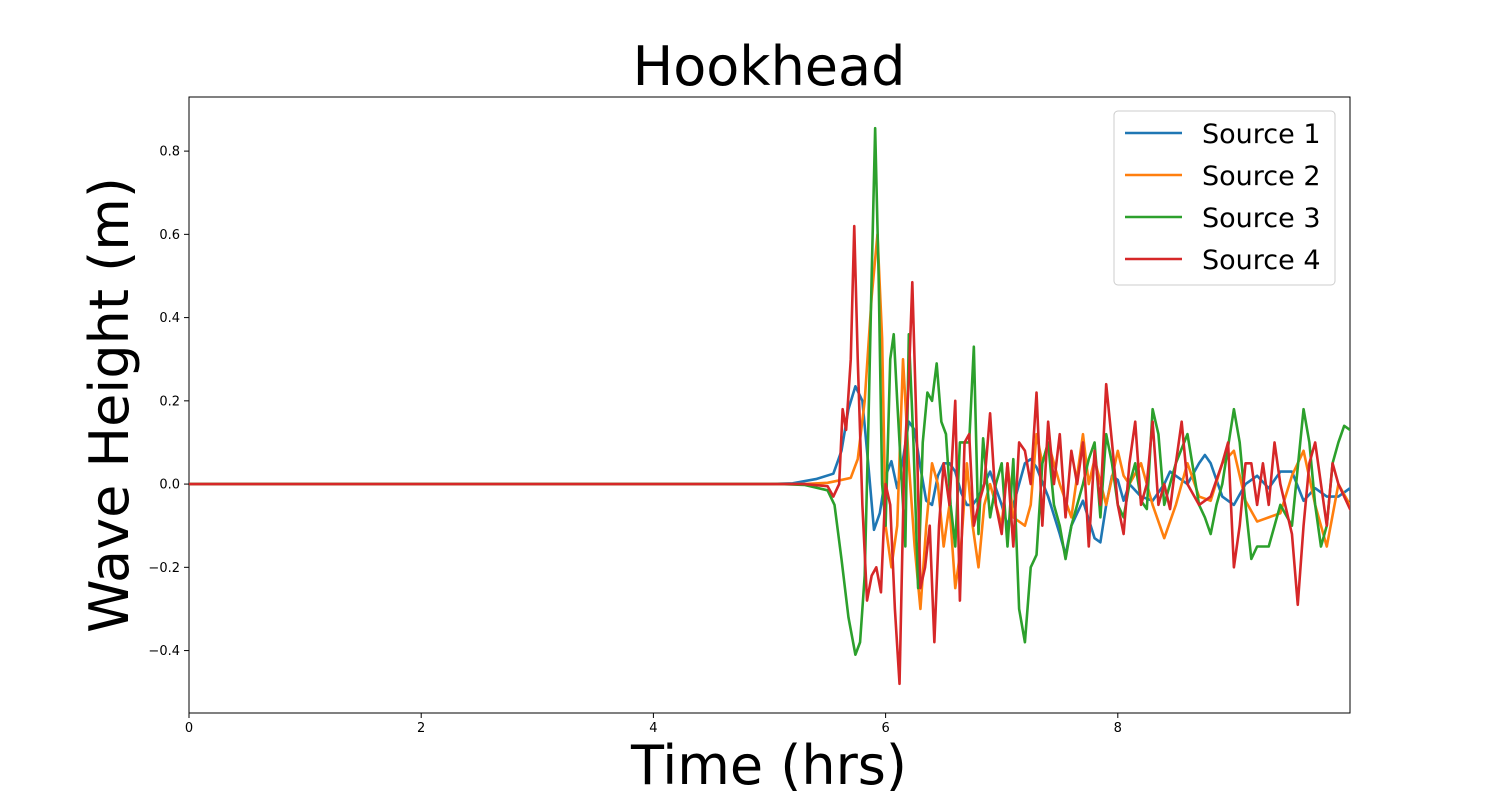  I want to click on legend-label: Source 4, so click(1261, 260).